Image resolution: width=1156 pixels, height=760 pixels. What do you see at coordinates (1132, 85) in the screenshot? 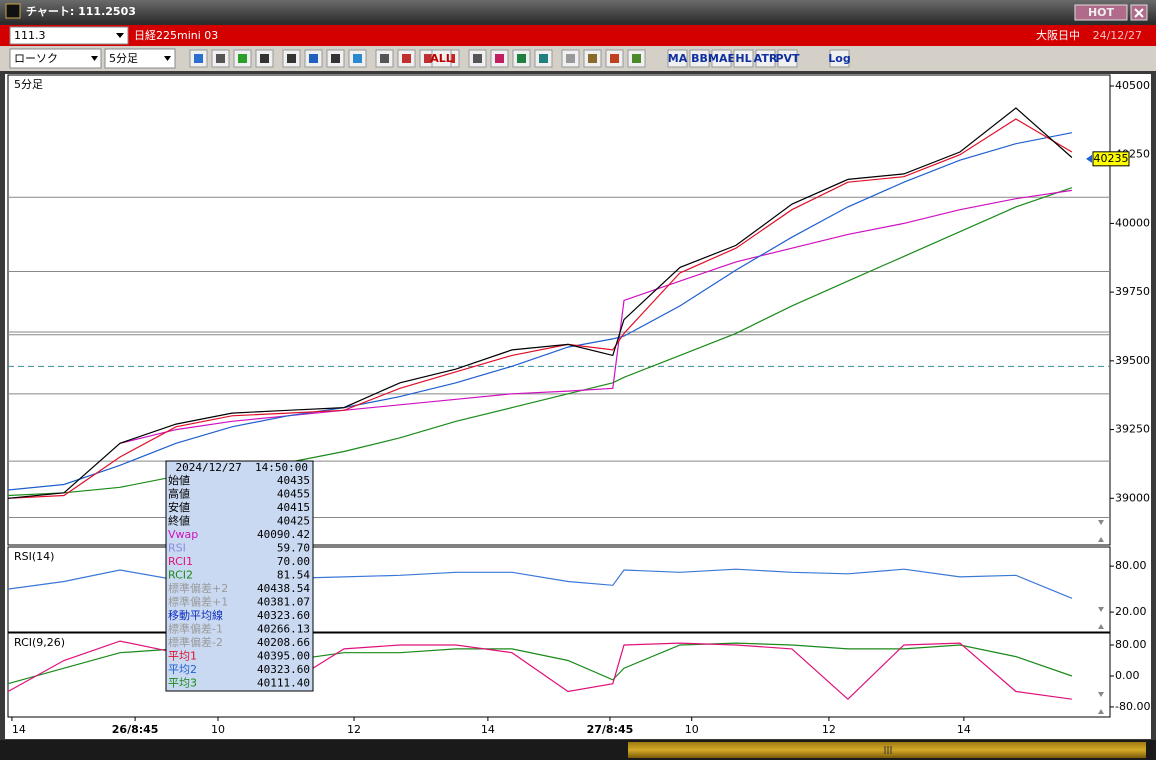
I see `y-tick-label: 40500` at bounding box center [1132, 85].